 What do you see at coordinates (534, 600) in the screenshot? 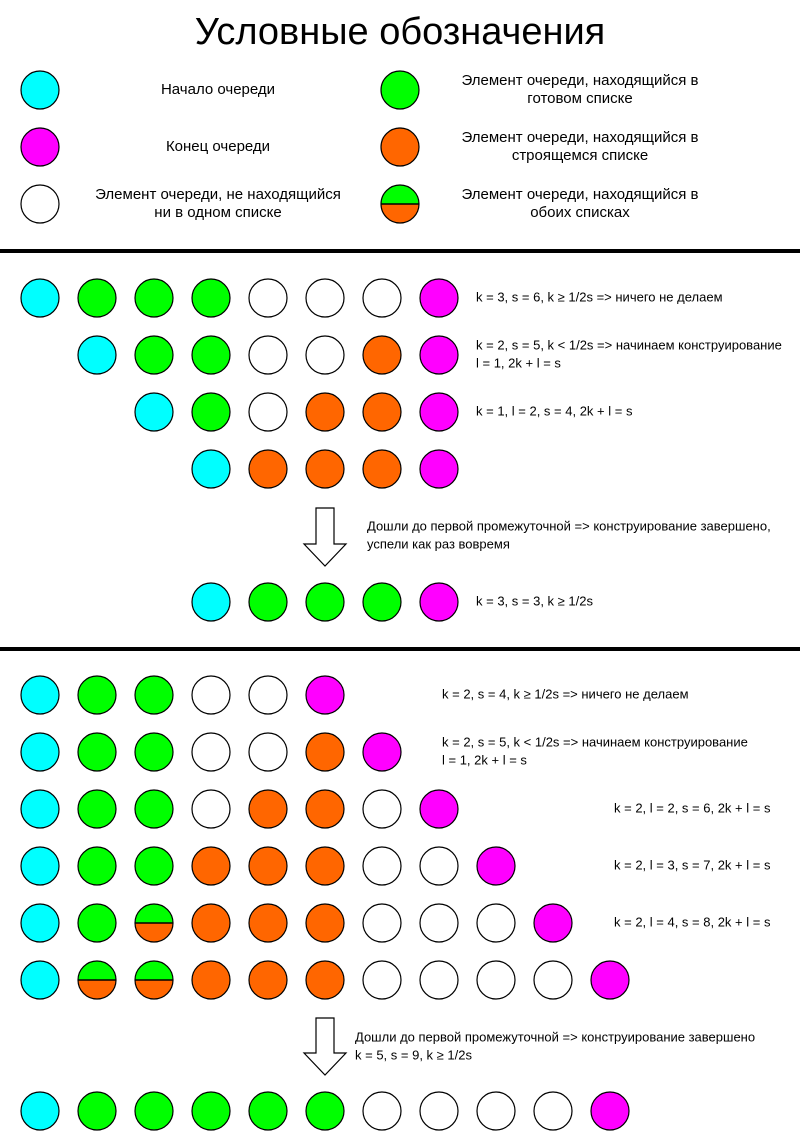
I see `label: k = 3, s = 3, k ≥ 1/2s` at bounding box center [534, 600].